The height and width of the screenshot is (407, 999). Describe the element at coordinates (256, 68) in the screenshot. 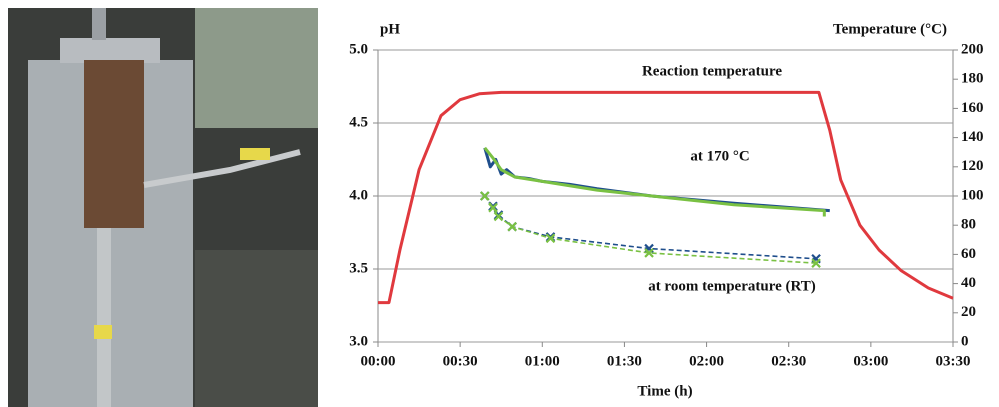

I see `photo-wall` at that location.